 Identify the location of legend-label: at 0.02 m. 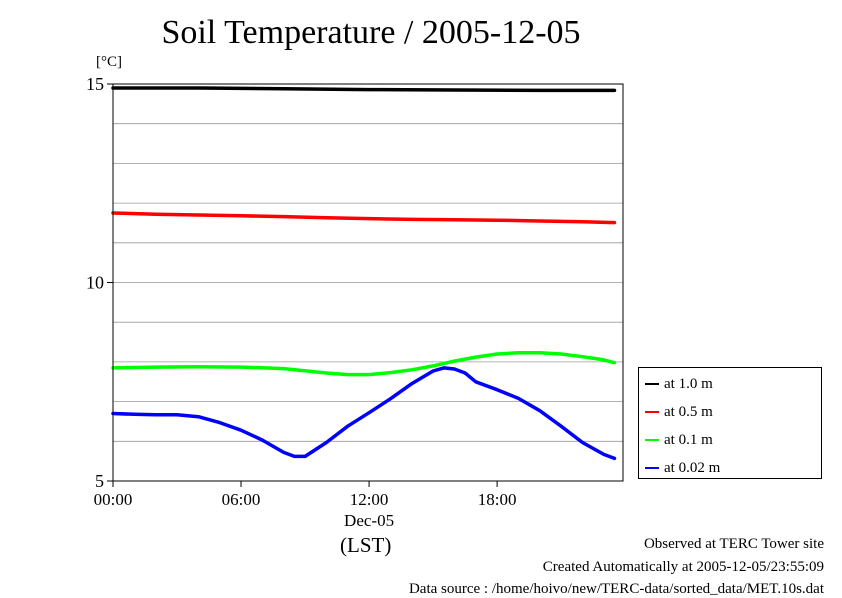
(692, 467).